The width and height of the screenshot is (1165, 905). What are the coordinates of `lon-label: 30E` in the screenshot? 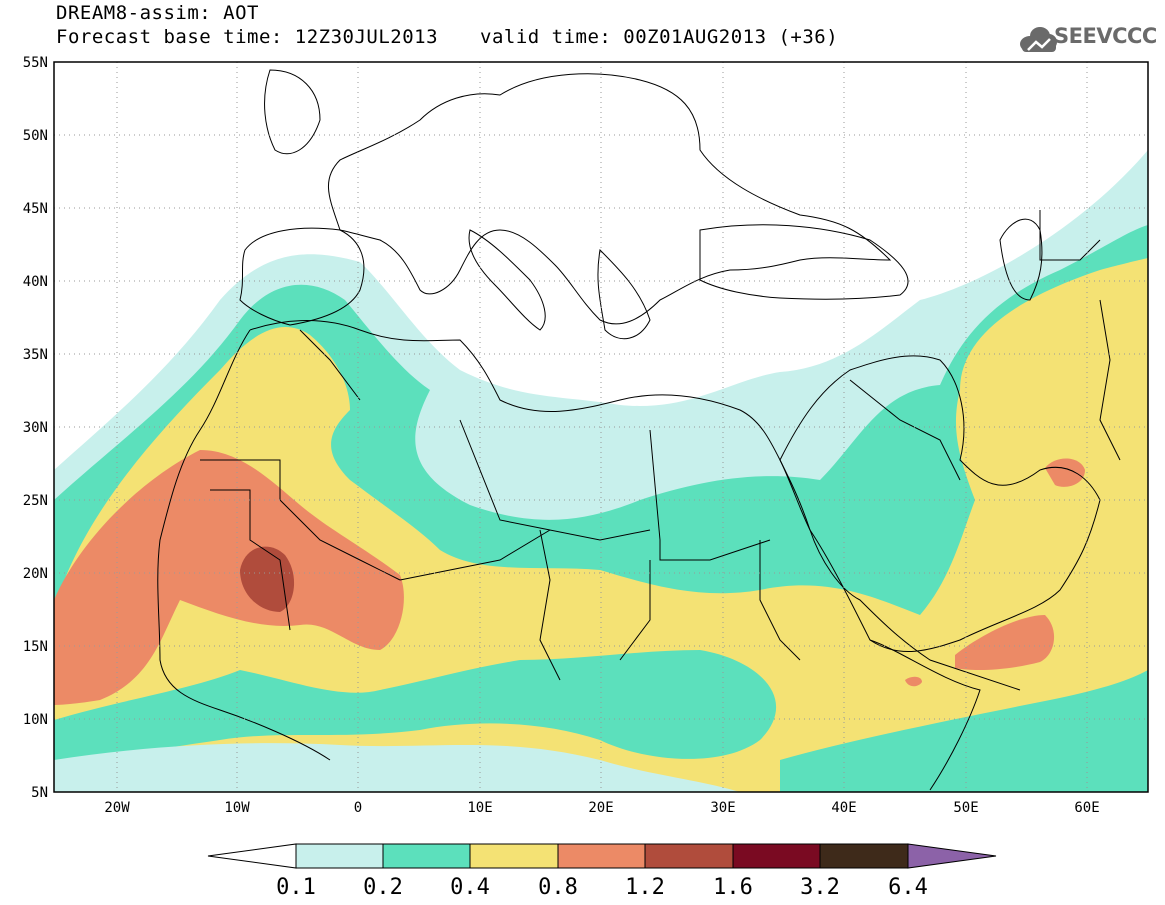 It's located at (722, 808).